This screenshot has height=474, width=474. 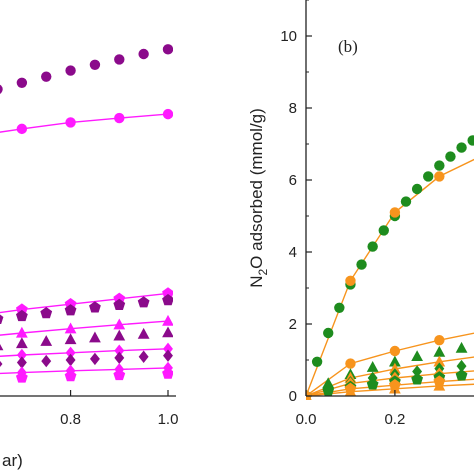 What do you see at coordinates (119, 419) in the screenshot?
I see `panel-a-x-tick-labels: 0.8 1.0` at bounding box center [119, 419].